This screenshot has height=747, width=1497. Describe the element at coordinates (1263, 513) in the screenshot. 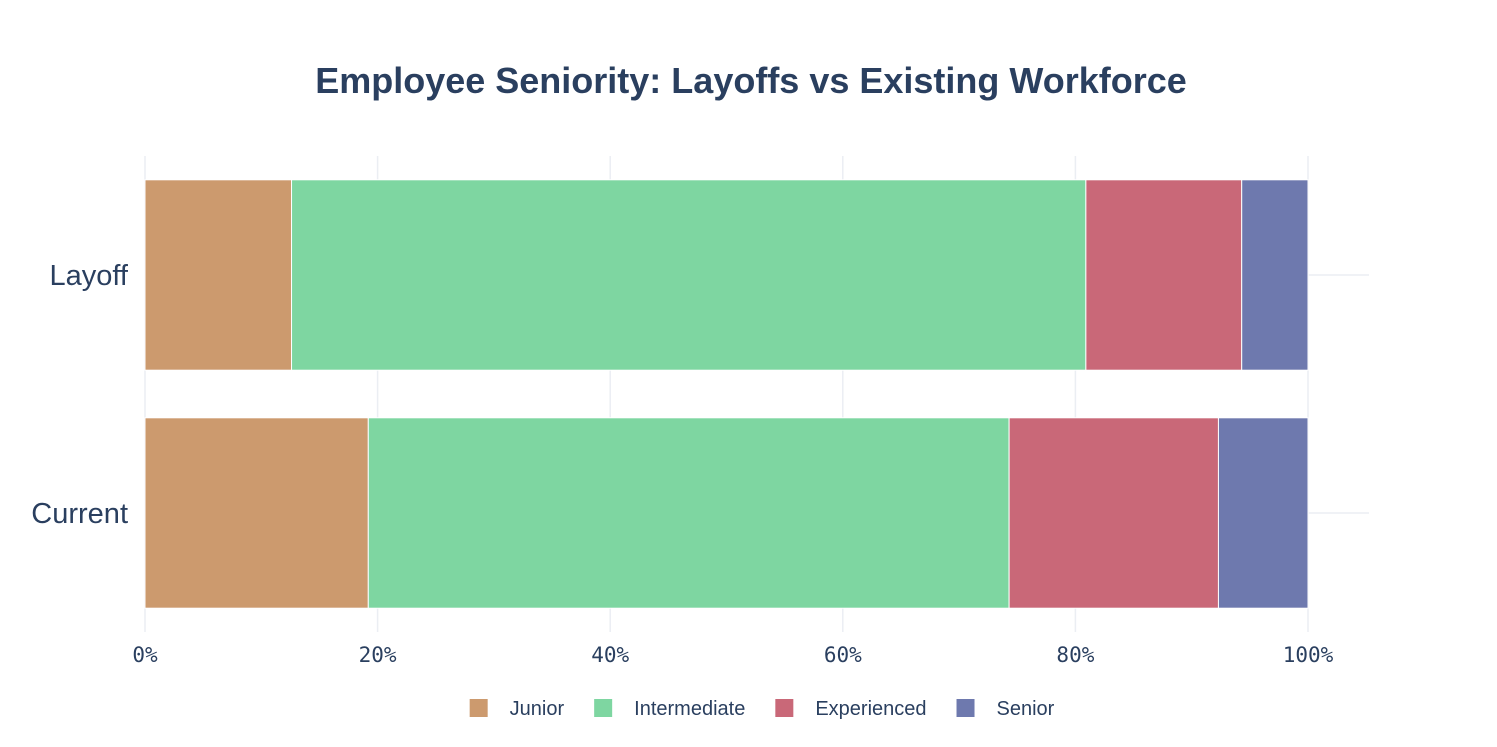

I see `bar-senior-current` at that location.